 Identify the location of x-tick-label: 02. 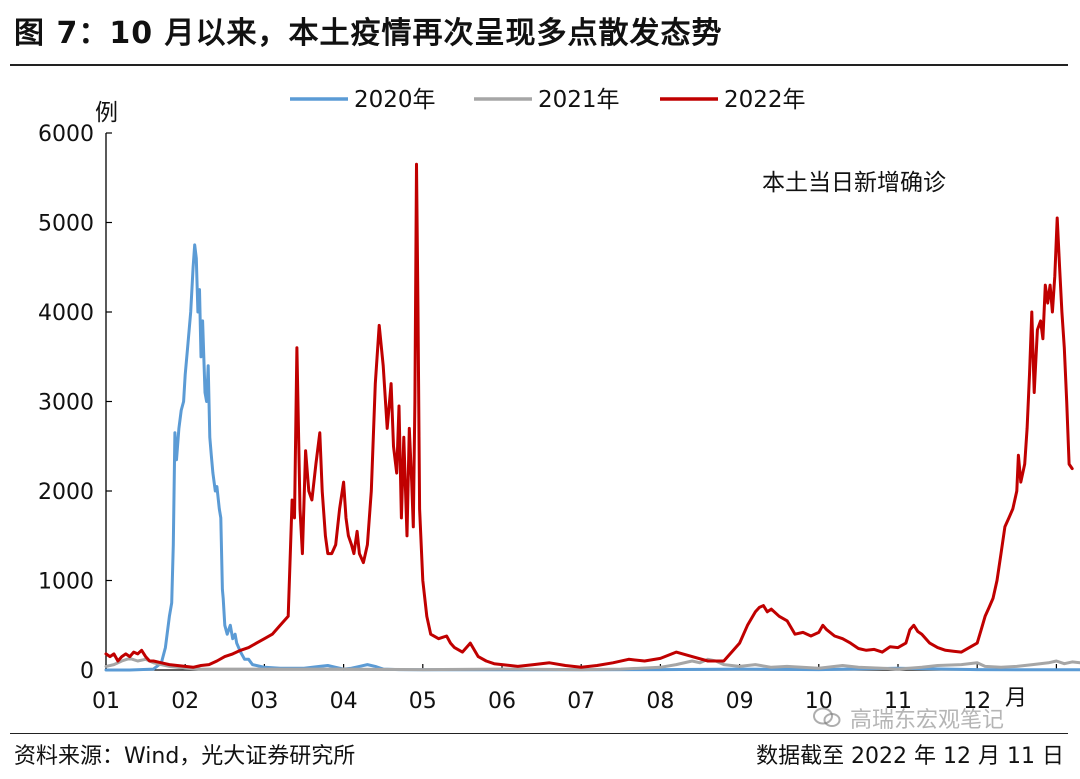
(185, 701).